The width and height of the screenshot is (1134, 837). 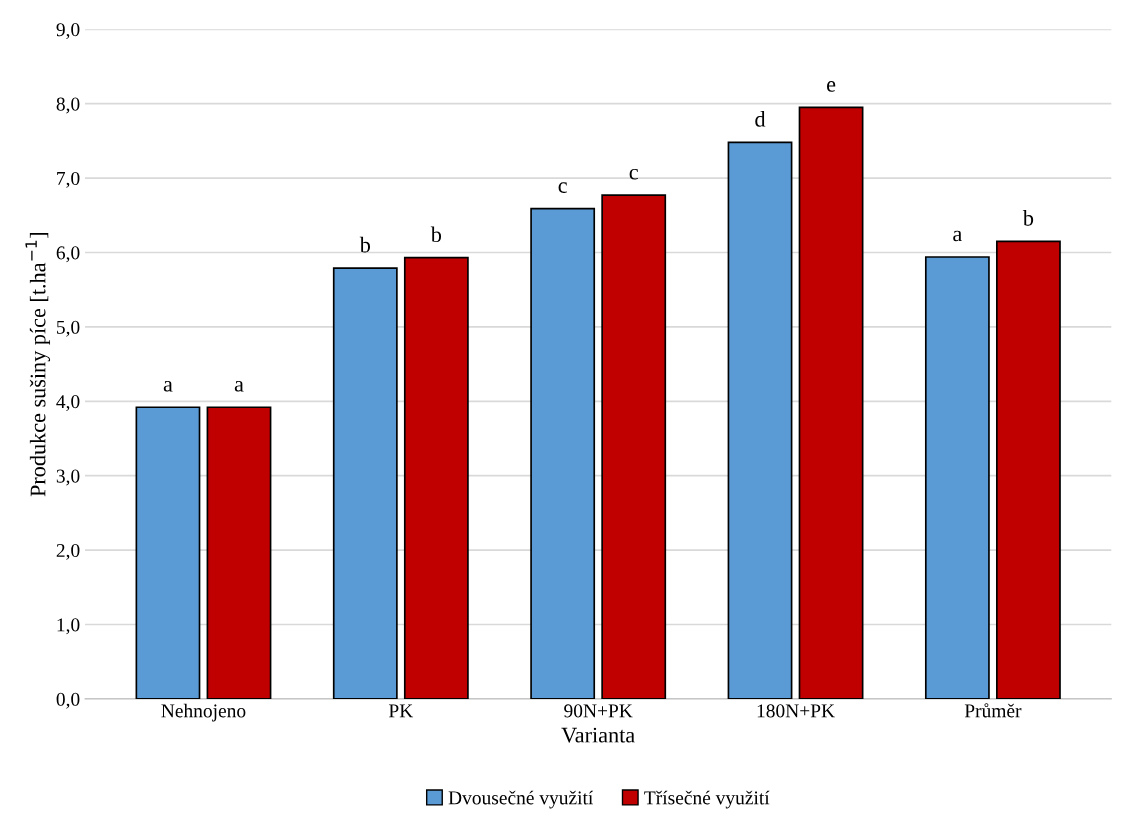 What do you see at coordinates (993, 710) in the screenshot?
I see `x-tick-label: Průměr` at bounding box center [993, 710].